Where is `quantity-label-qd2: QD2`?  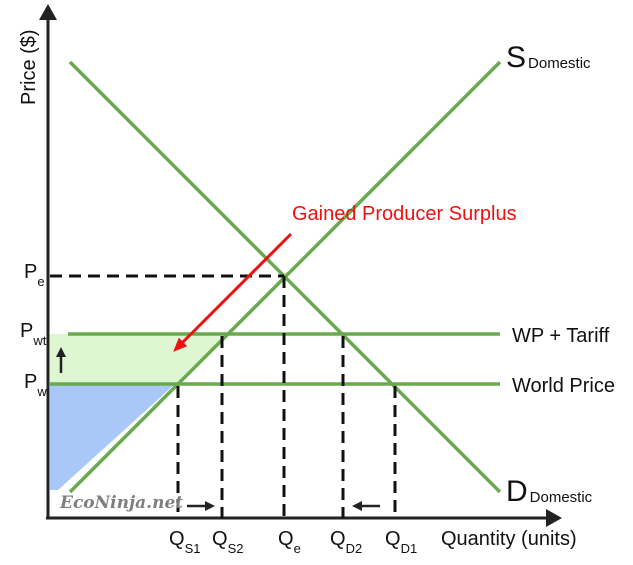 quantity-label-qd2: QD2 is located at coordinates (346, 542).